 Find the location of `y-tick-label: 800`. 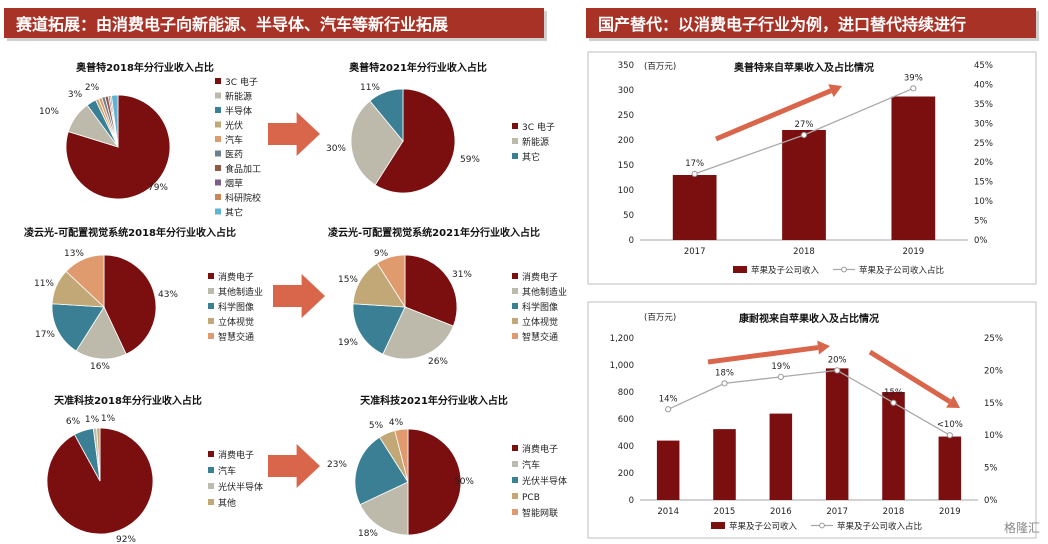

y-tick-label: 800 is located at coordinates (626, 393).